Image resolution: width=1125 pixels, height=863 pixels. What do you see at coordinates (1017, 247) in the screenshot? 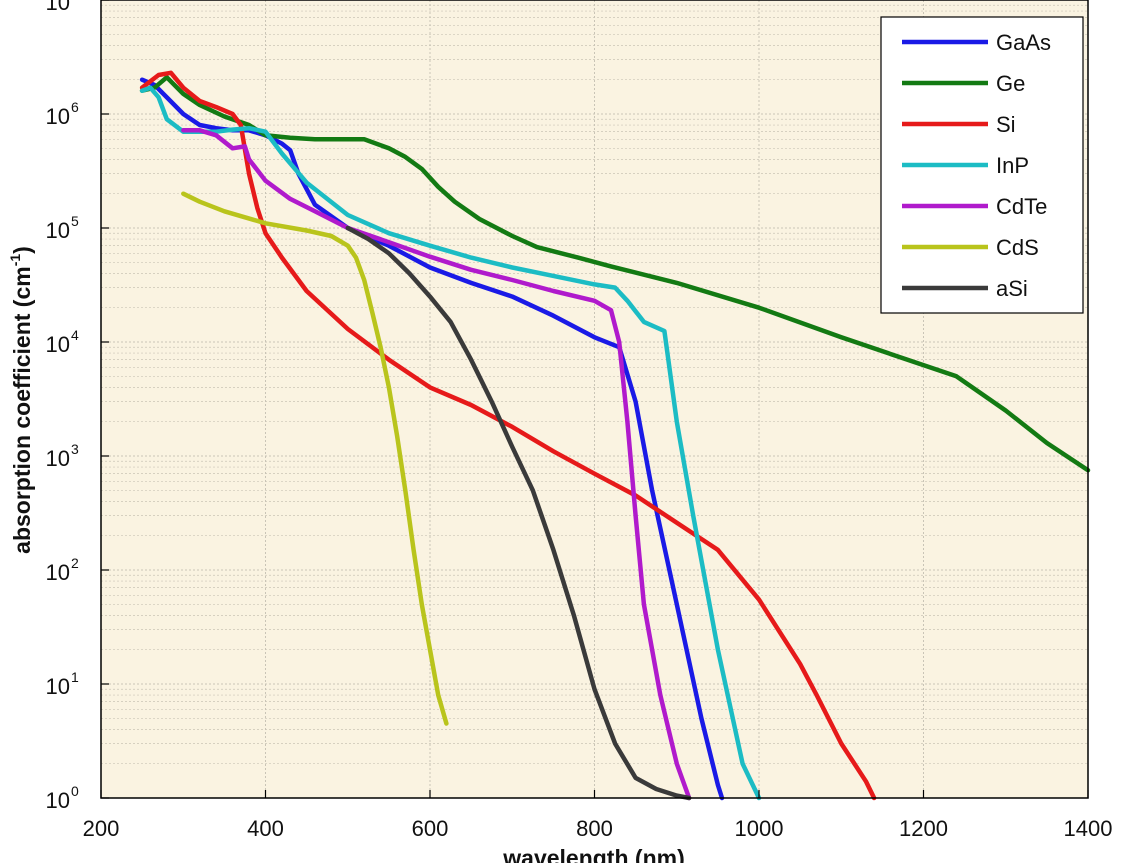
I see `legend-label-cds: CdS` at bounding box center [1017, 247].